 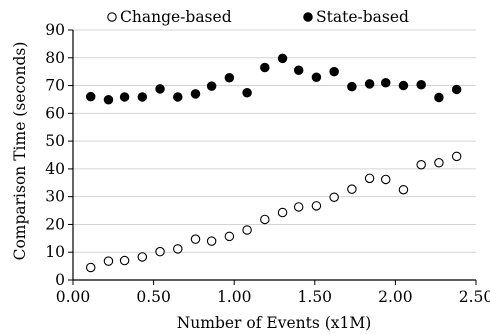 What do you see at coordinates (474, 297) in the screenshot?
I see `x-tick-label: 2.50` at bounding box center [474, 297].